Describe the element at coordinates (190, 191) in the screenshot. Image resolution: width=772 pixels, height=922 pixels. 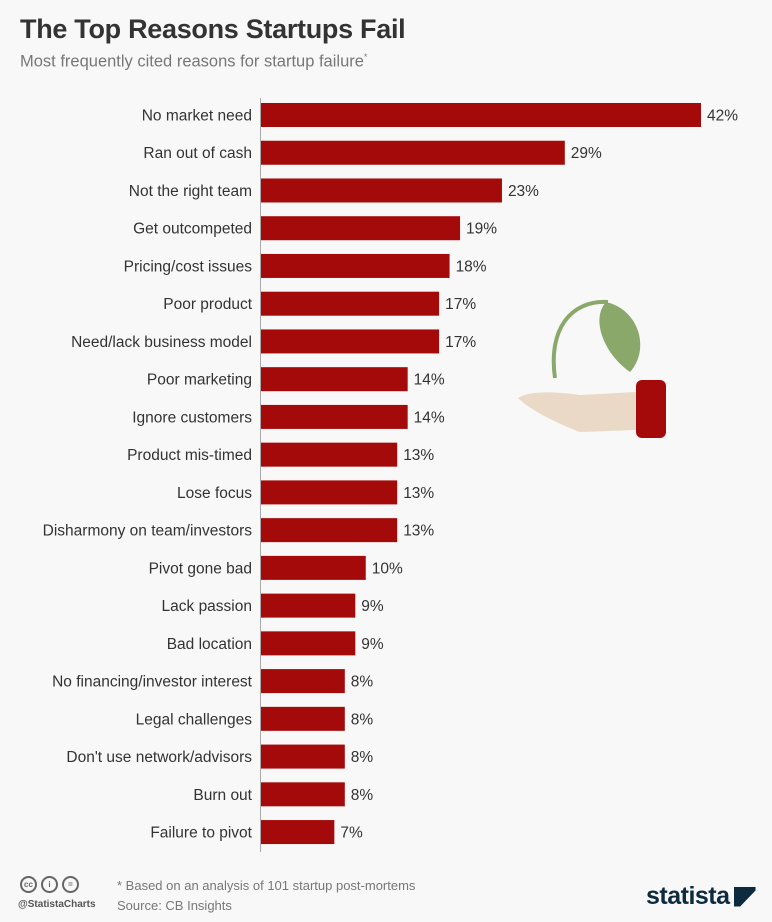
I see `category-label: Not the right team` at that location.